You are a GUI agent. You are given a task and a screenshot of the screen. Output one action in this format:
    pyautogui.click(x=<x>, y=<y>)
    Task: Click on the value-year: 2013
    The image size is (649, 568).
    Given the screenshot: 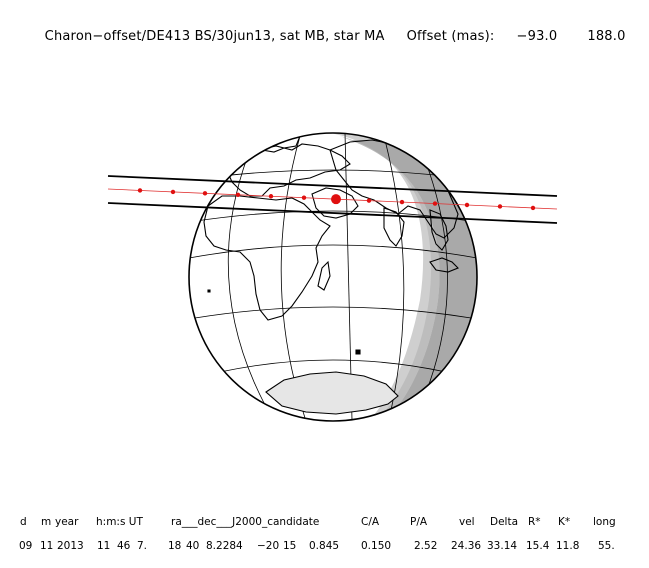 What is the action you would take?
    pyautogui.click(x=70, y=546)
    